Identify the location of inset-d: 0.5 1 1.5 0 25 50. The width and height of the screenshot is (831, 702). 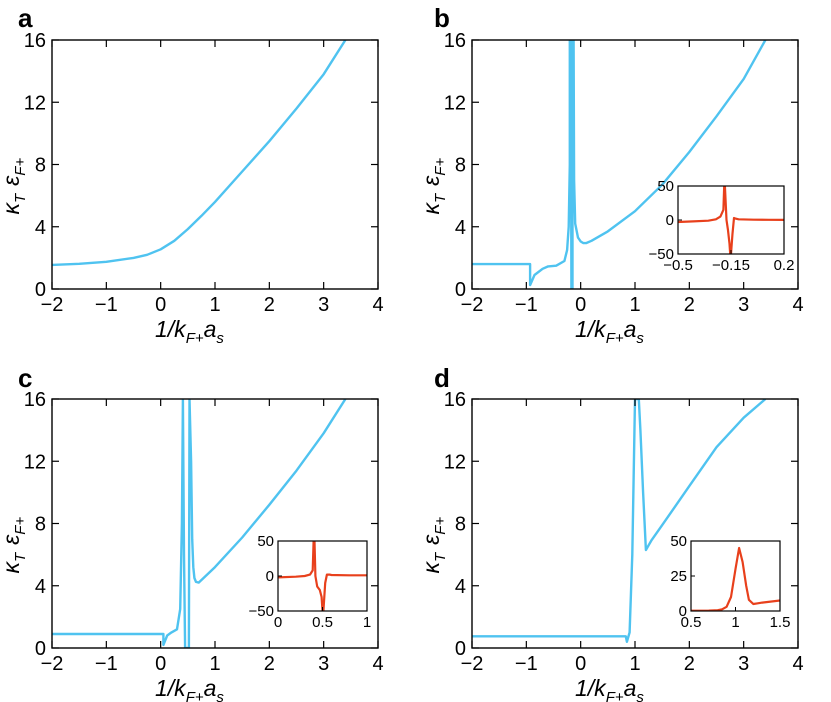
(730, 582).